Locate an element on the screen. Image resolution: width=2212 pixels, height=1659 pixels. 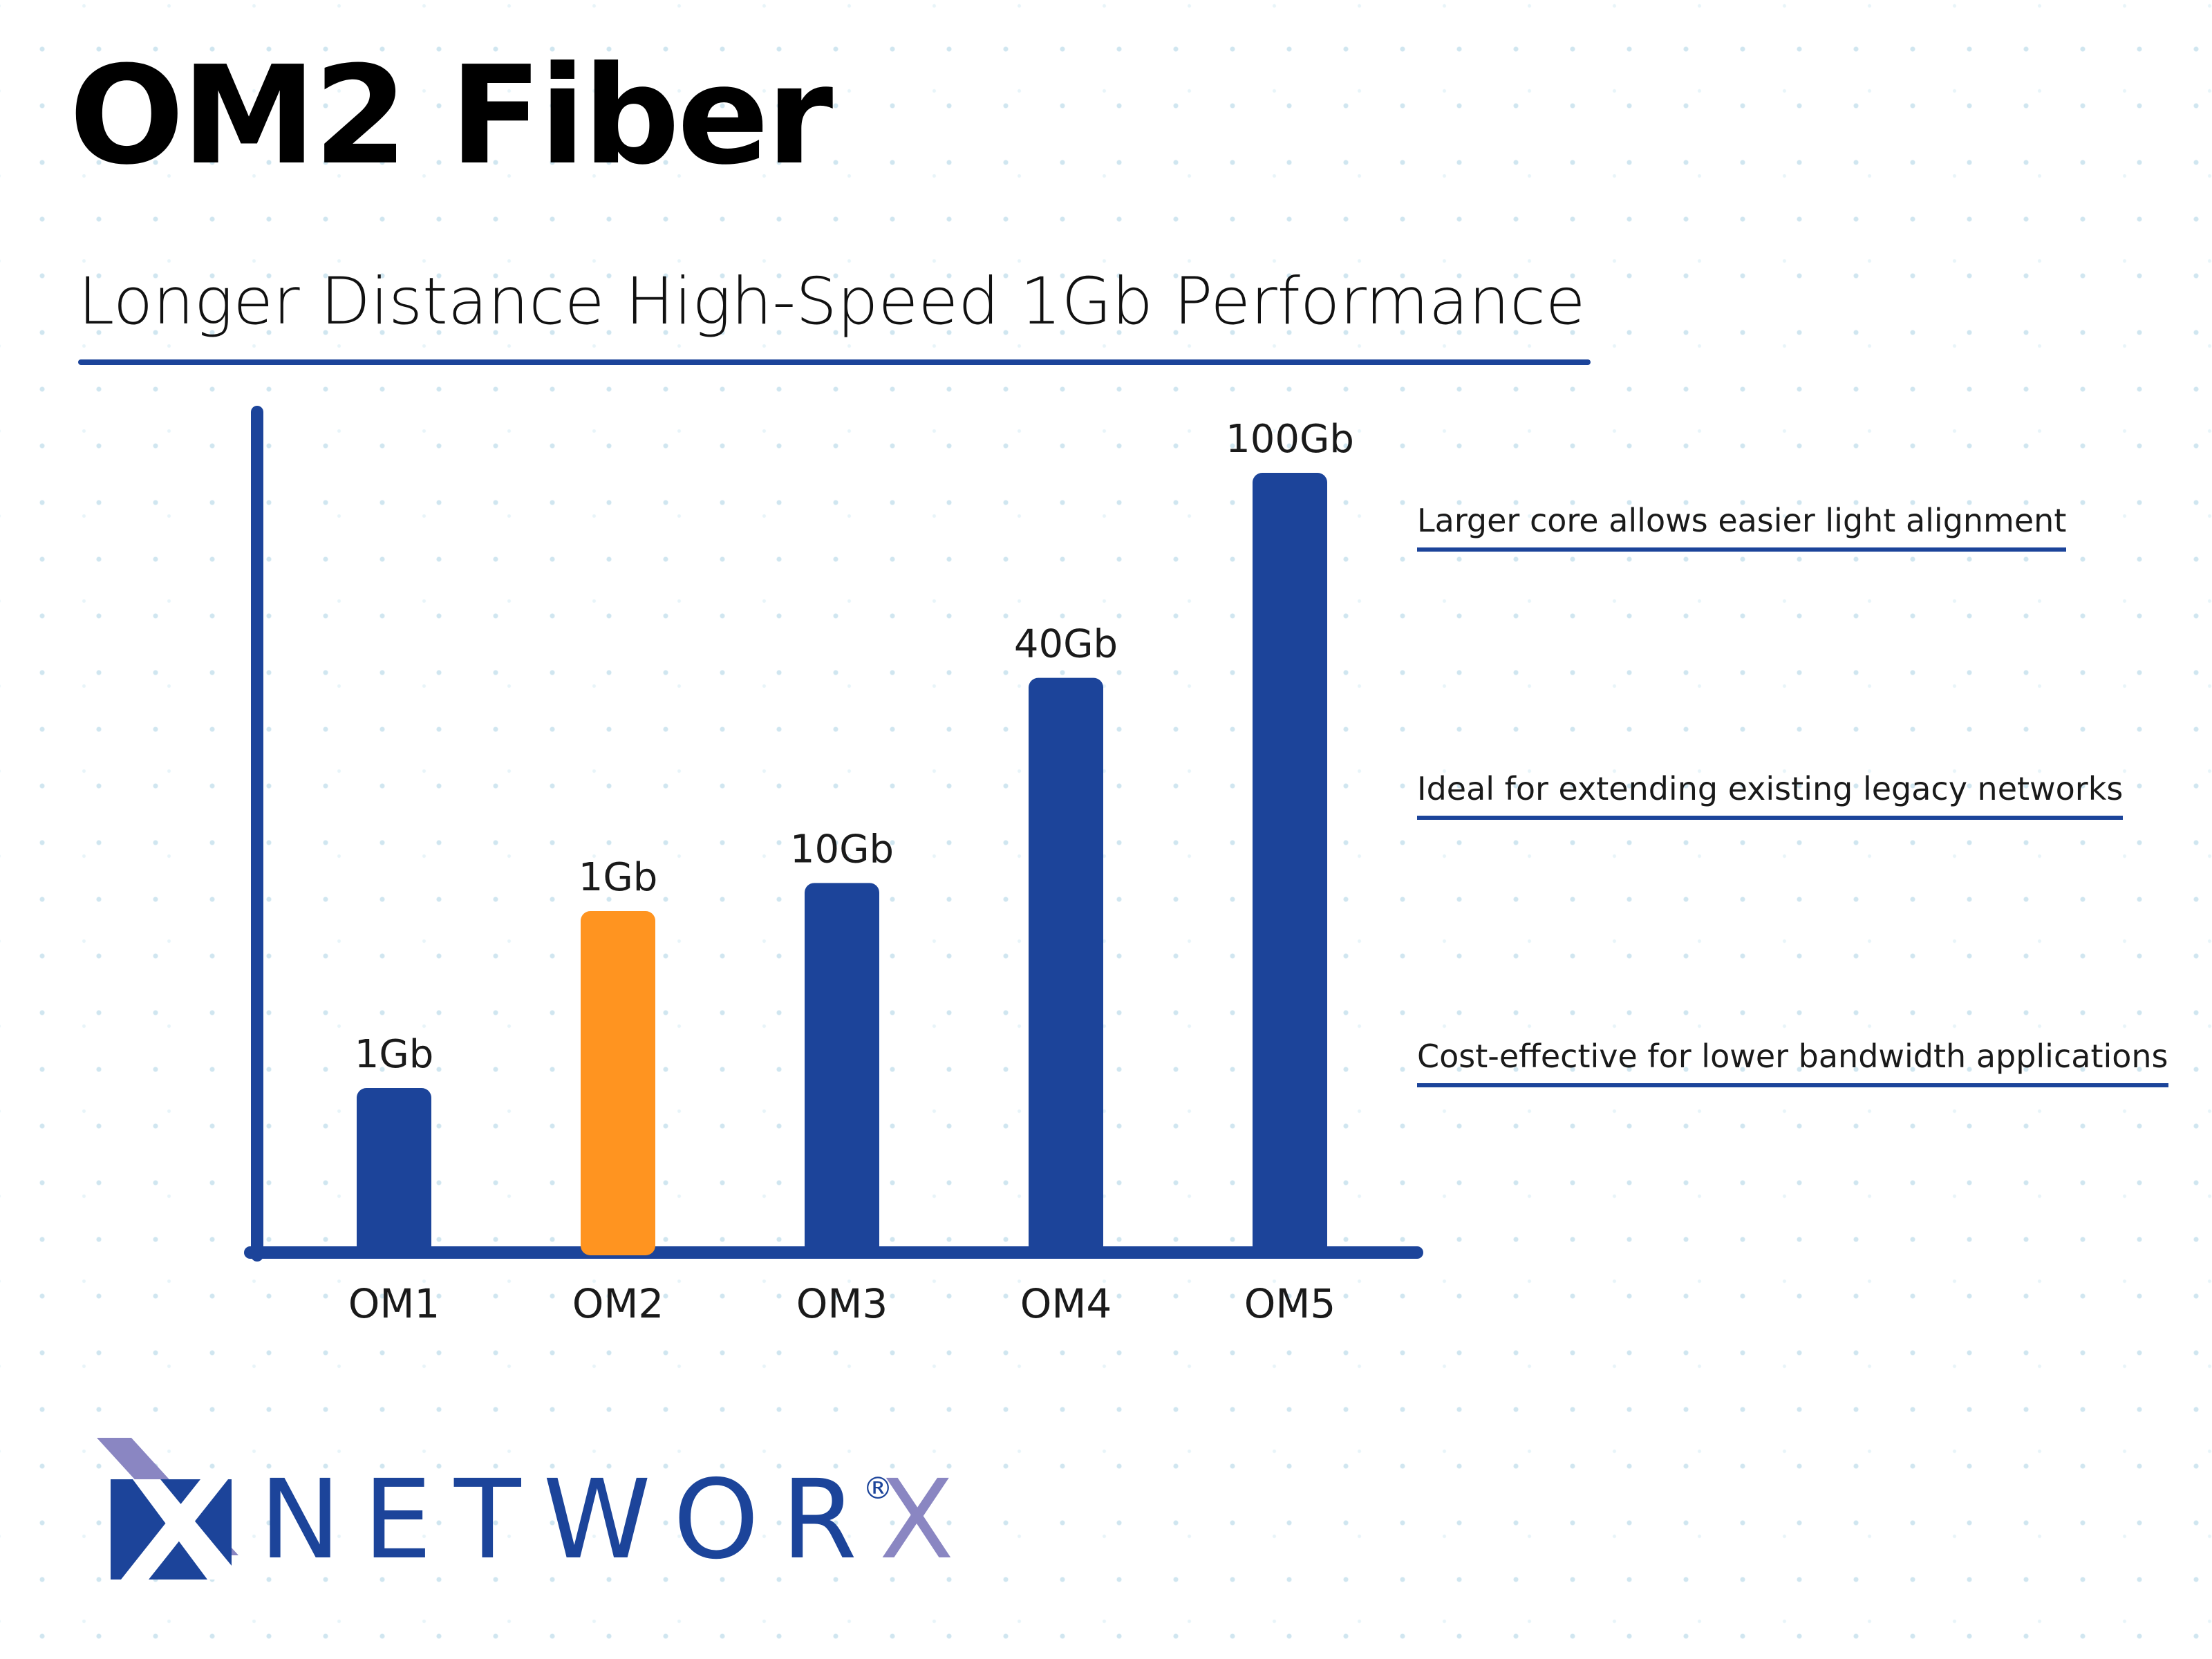
bar-om4 is located at coordinates (1066, 966).